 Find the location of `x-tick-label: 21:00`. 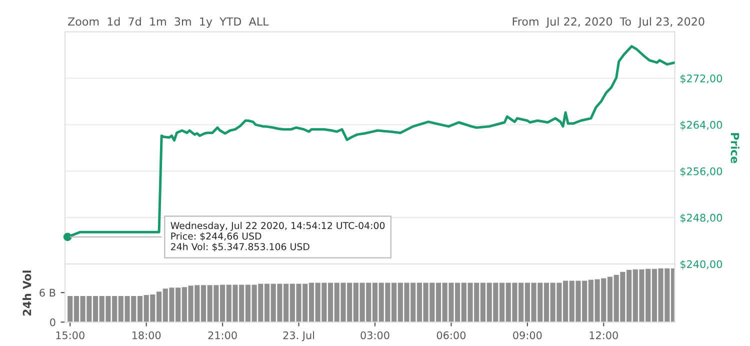

x-tick-label: 21:00 is located at coordinates (222, 335).